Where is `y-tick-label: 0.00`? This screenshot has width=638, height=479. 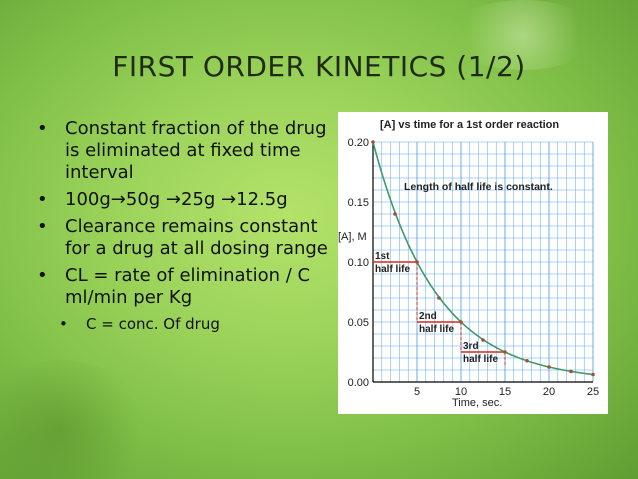 y-tick-label: 0.00 is located at coordinates (358, 383).